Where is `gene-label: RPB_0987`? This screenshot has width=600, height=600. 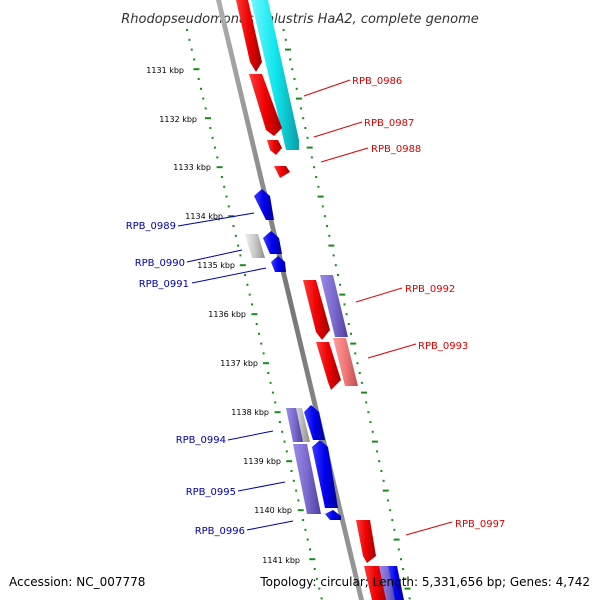 gene-label: RPB_0987 is located at coordinates (389, 123).